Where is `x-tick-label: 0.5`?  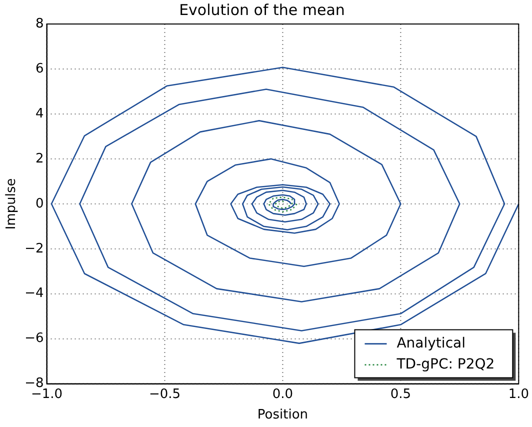 x-tick-label: 0.5 is located at coordinates (401, 394).